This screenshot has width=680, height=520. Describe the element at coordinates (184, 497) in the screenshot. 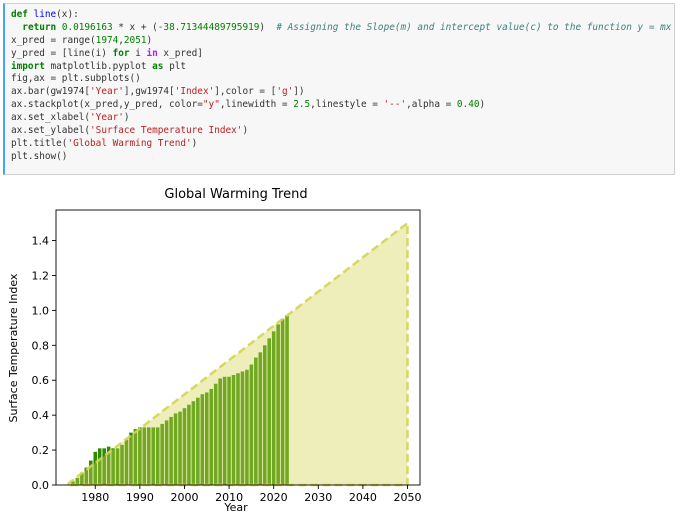

I see `x-tick-label: 2000` at that location.